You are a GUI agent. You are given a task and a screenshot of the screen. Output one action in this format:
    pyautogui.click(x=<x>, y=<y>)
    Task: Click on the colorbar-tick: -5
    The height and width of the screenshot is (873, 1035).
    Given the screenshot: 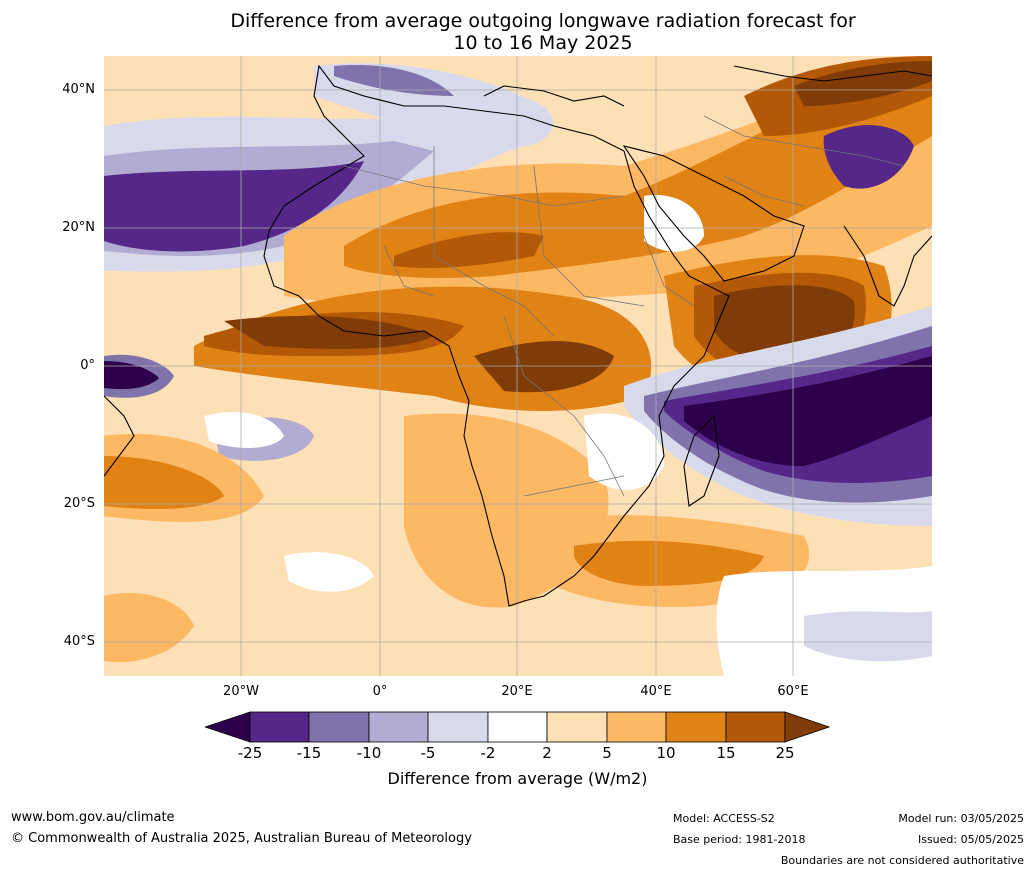 What is the action you would take?
    pyautogui.click(x=428, y=753)
    